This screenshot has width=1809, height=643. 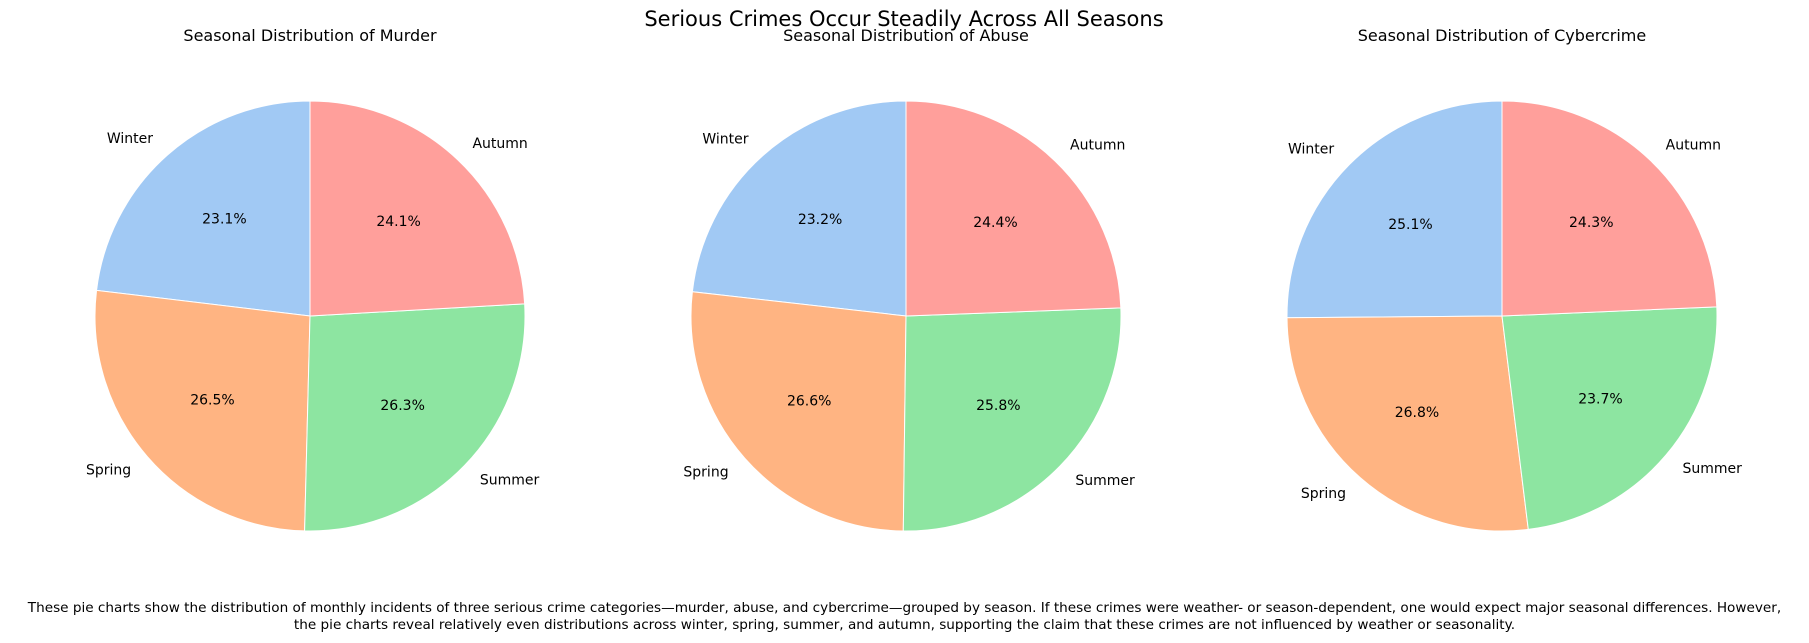 I want to click on chart-title: Seasonal Distribution of Murder, so click(x=310, y=35).